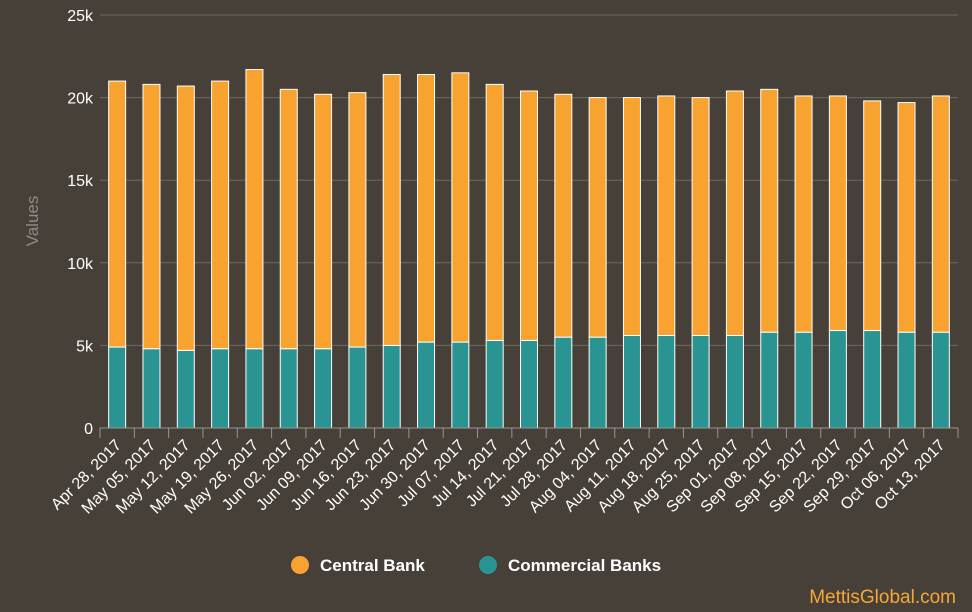 This screenshot has height=612, width=972. I want to click on y-tick-label: 15k, so click(80, 181).